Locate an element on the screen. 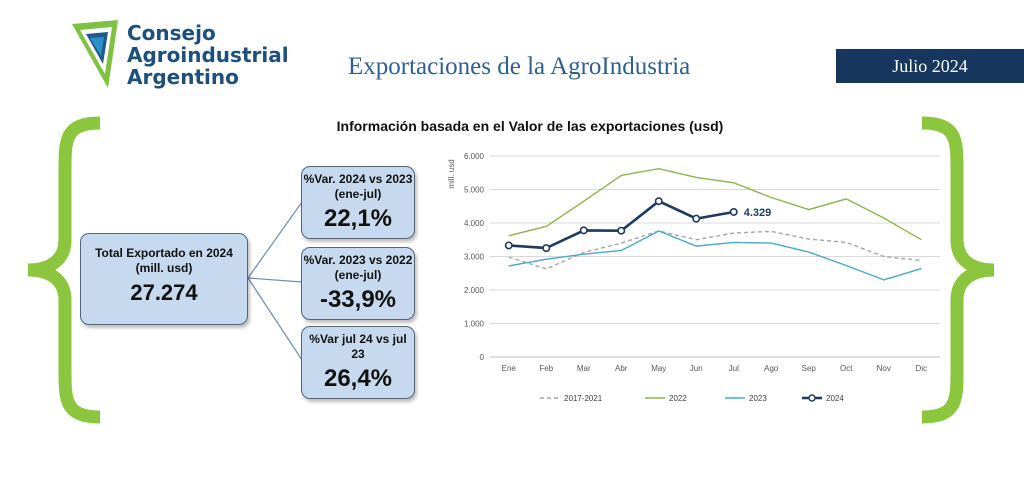 Image resolution: width=1024 pixels, height=497 pixels. var-2023-vs-2022-box: %Var. 2023 vs 2022 (ene-jul) -33,9% is located at coordinates (358, 283).